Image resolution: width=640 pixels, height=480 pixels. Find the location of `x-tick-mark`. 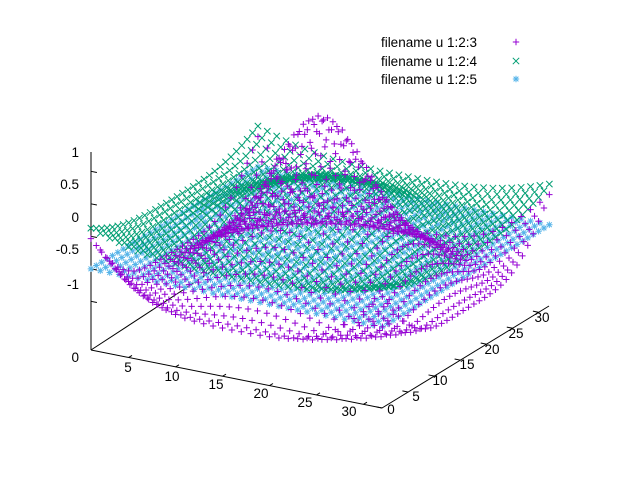

x-tick-mark is located at coordinates (271, 385).